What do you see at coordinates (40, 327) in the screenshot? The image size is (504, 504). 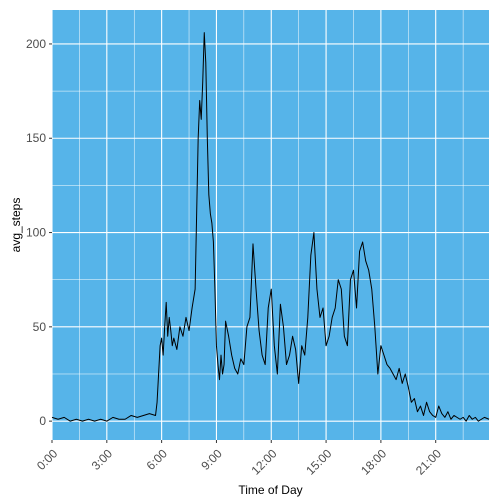 I see `y-tick-label: 50` at bounding box center [40, 327].